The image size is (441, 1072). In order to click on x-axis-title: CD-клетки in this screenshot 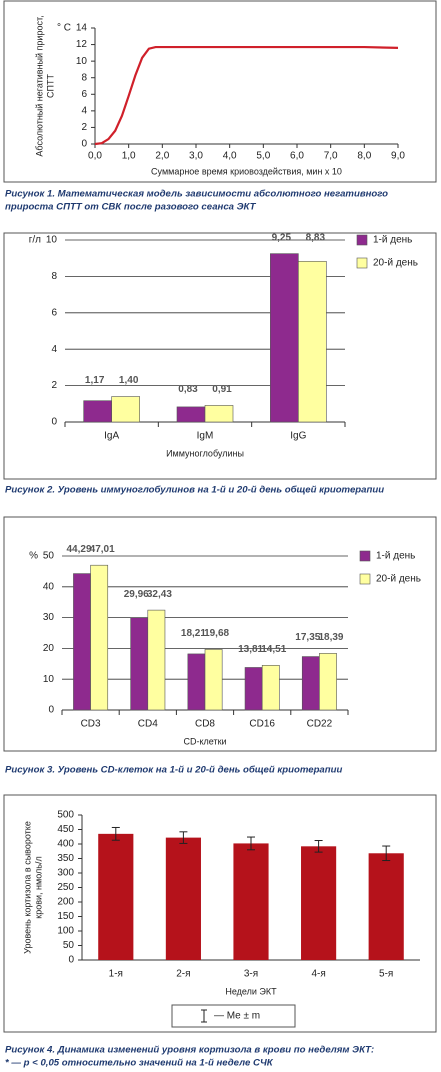, I will do `click(204, 741)`.